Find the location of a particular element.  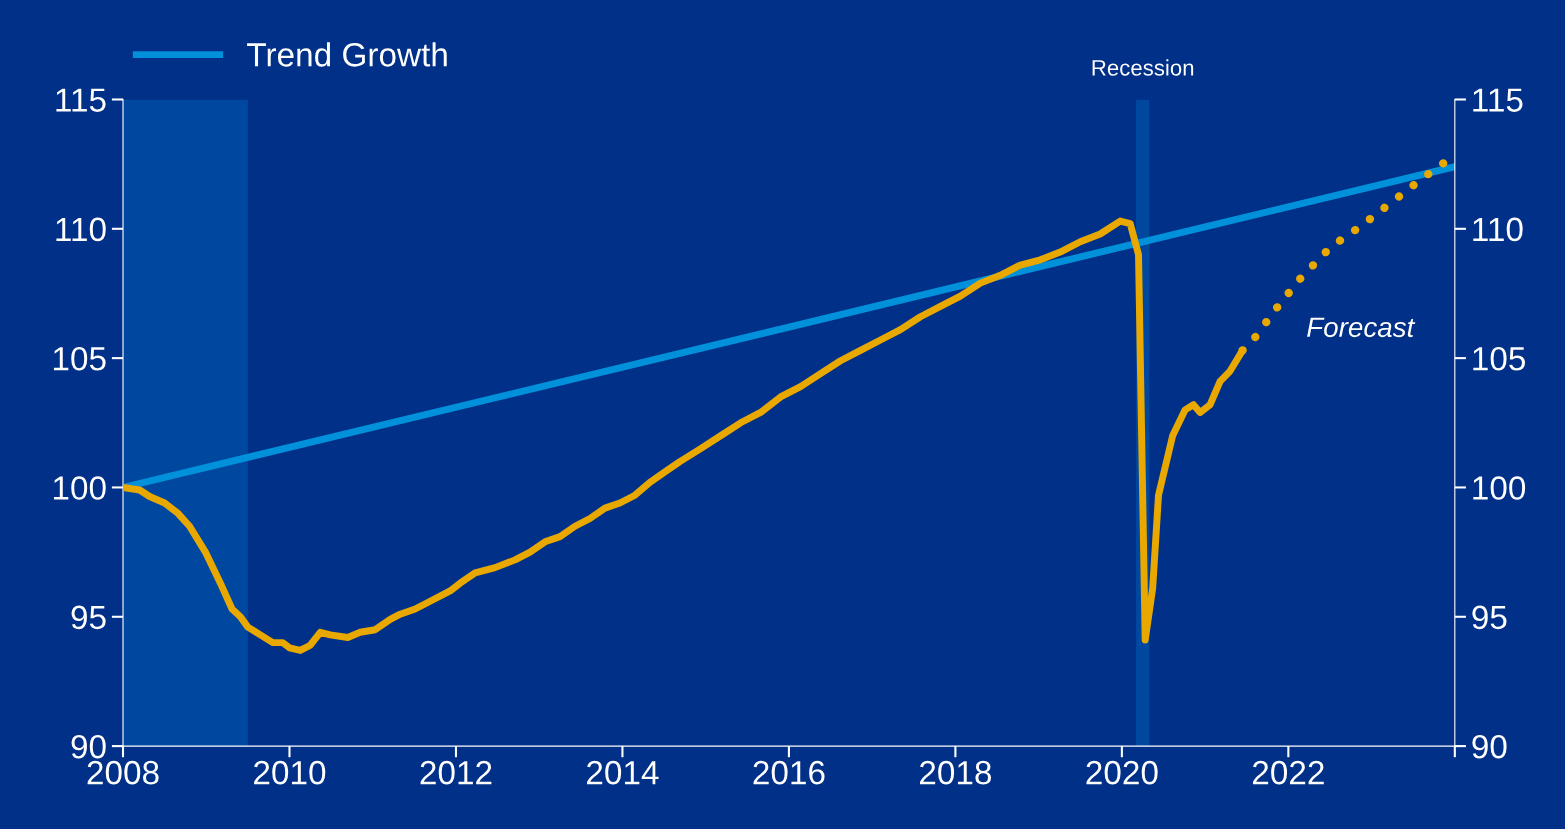

y-tick-label: 100 is located at coordinates (79, 488).